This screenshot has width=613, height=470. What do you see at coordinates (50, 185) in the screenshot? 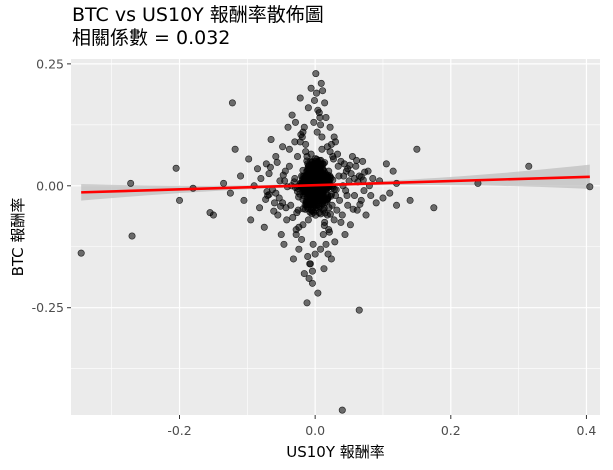
I see `y-tick-label: 0.00` at bounding box center [50, 185].